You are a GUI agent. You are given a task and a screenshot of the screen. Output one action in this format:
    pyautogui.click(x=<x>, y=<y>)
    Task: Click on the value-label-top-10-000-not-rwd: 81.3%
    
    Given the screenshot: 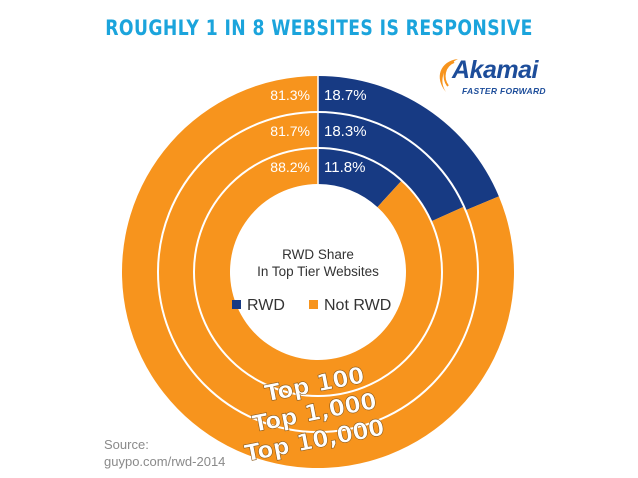 What is the action you would take?
    pyautogui.click(x=290, y=95)
    